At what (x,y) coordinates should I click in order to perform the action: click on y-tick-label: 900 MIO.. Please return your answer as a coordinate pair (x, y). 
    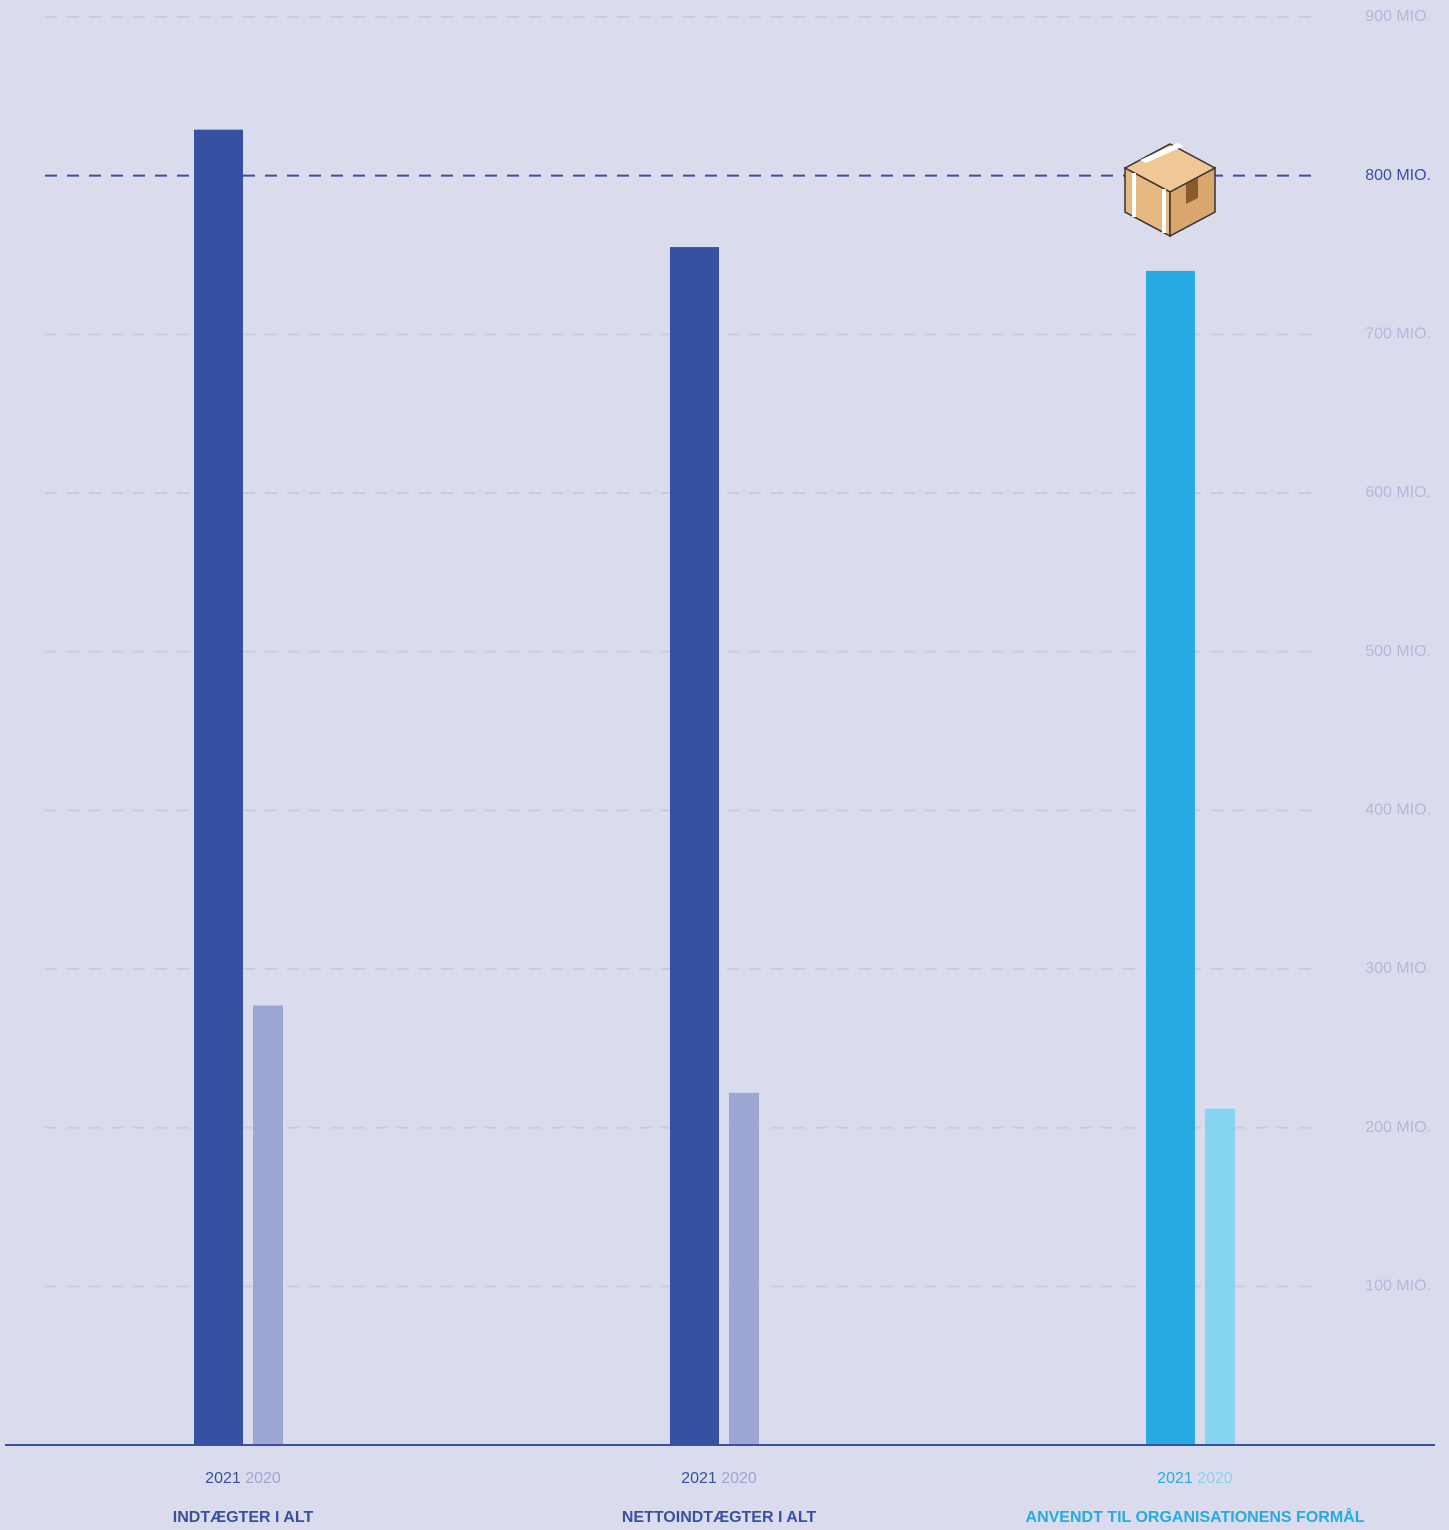
    Looking at the image, I should click on (1398, 16).